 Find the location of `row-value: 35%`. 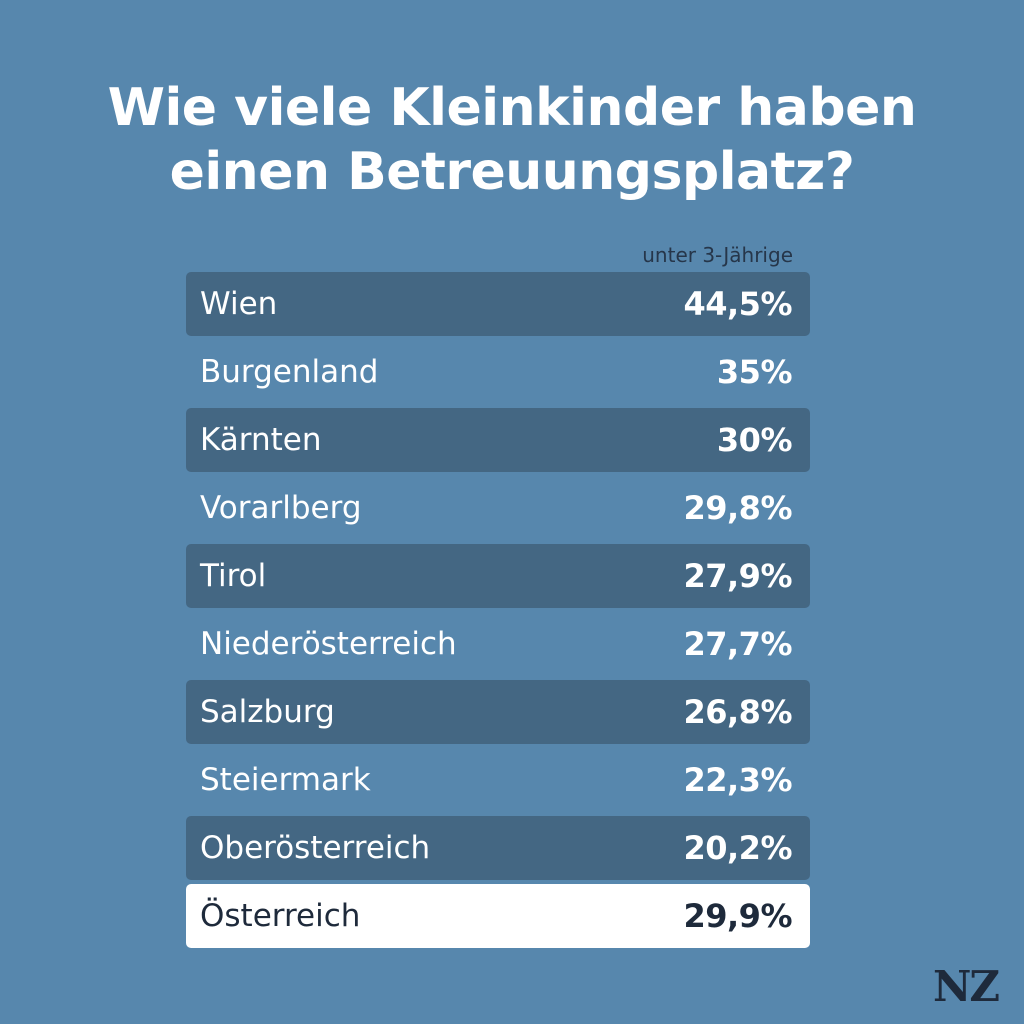

row-value: 35% is located at coordinates (754, 372).